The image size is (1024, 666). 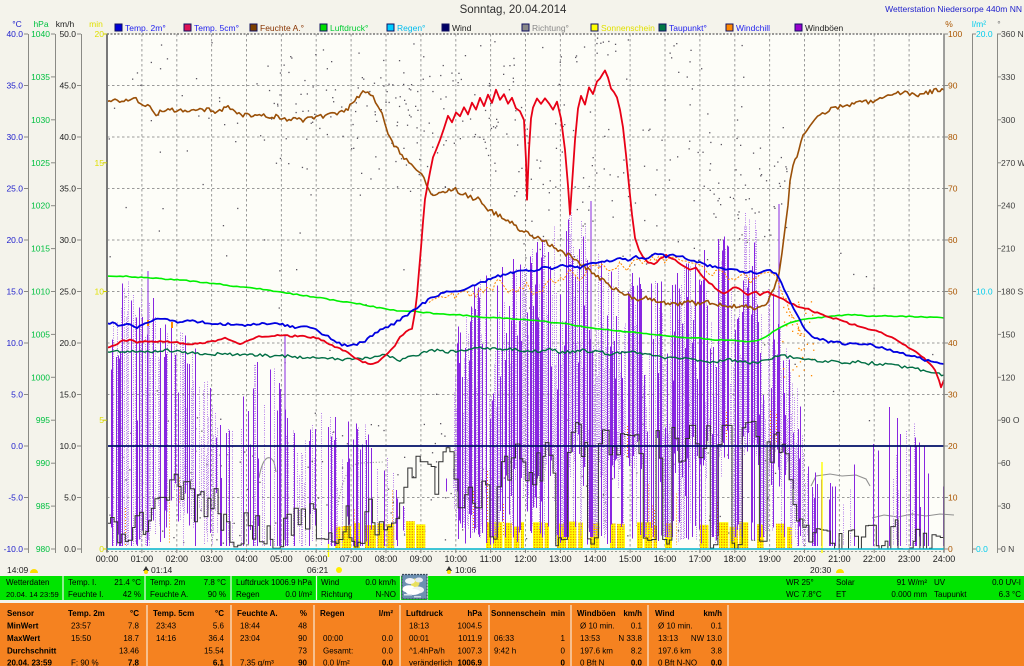 I want to click on svg-text: Sonnenschein, so click(x=628, y=28).